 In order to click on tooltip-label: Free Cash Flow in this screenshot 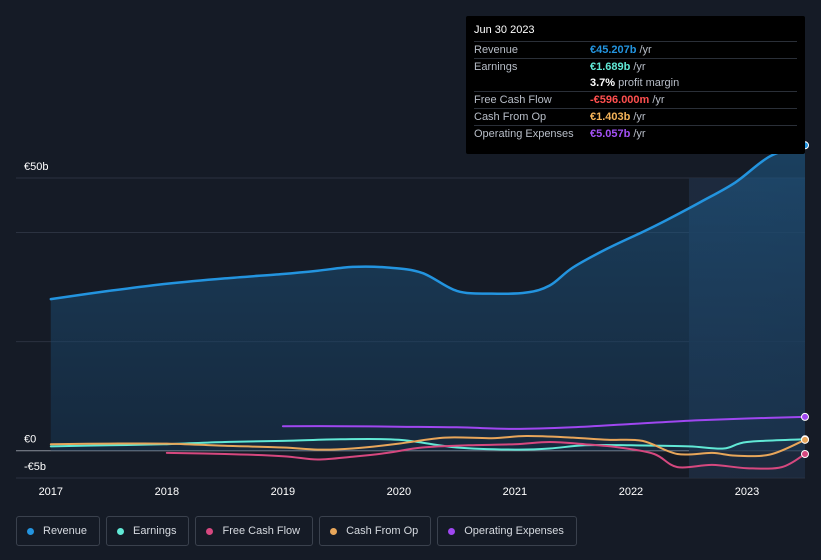, I will do `click(513, 100)`.